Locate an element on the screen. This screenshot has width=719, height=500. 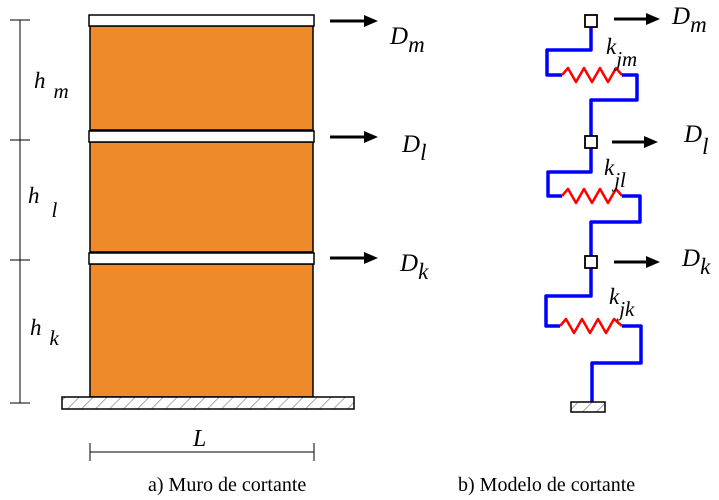
wall-block-middle is located at coordinates (201, 197).